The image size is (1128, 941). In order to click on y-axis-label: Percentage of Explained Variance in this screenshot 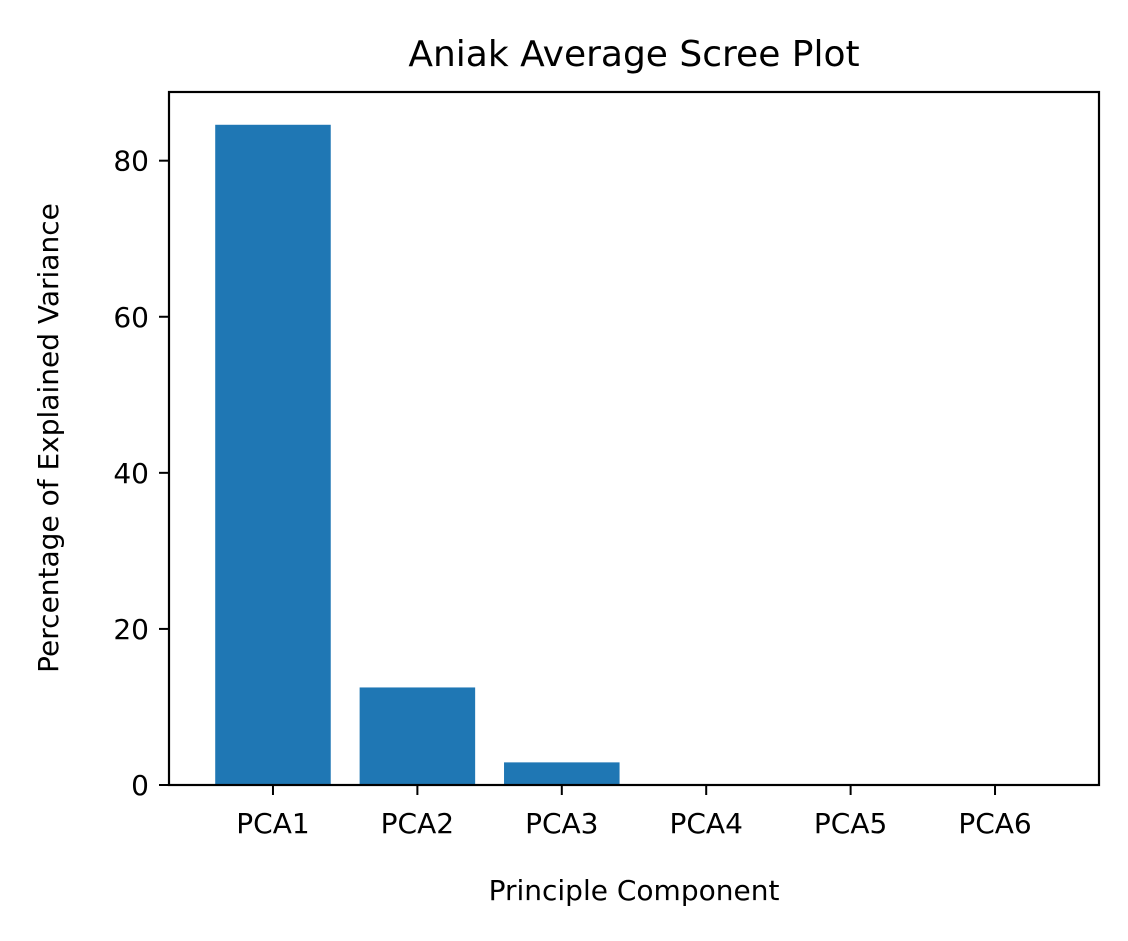, I will do `click(48, 438)`.